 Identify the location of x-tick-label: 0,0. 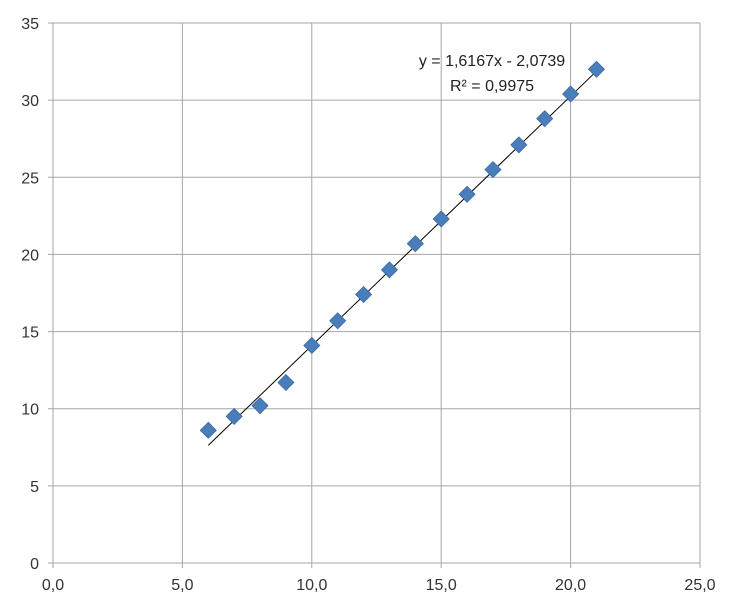
(53, 585).